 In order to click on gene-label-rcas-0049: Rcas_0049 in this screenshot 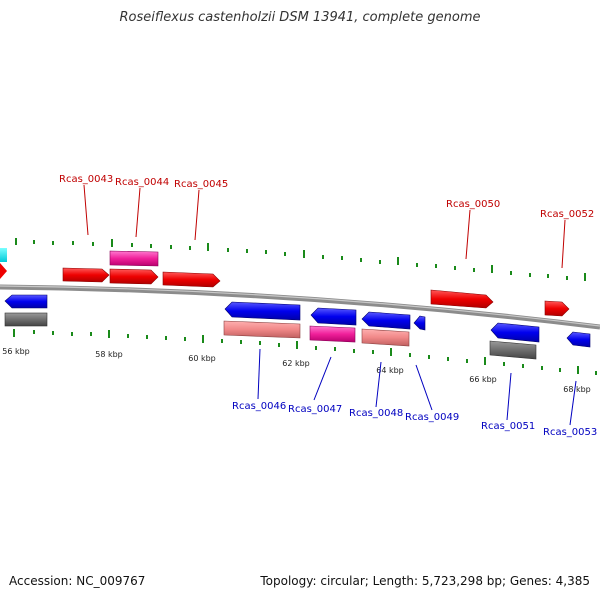, I will do `click(432, 417)`.